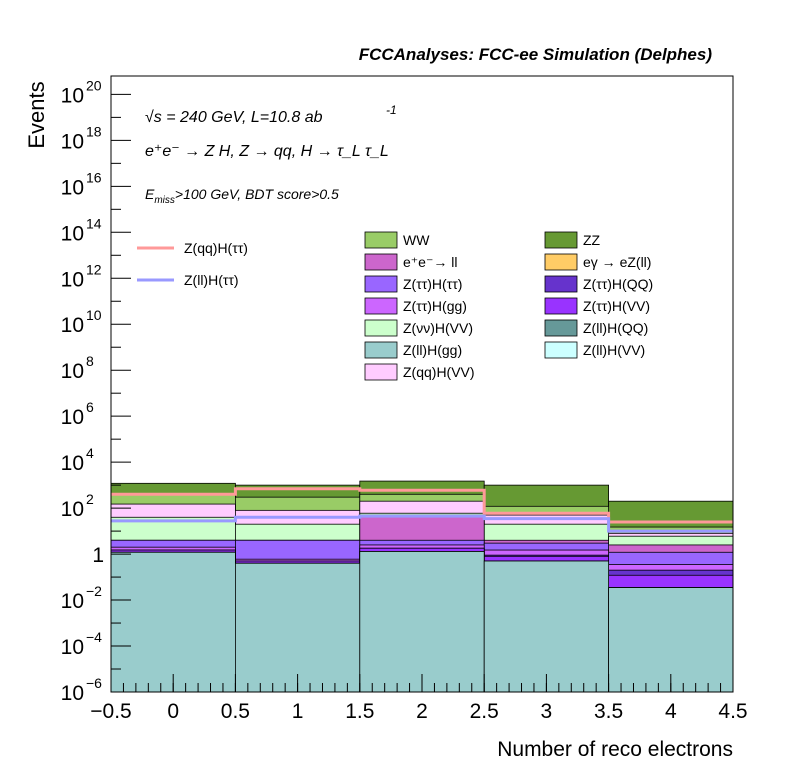  Describe the element at coordinates (94, 85) in the screenshot. I see `y-tick-exponent: 20` at that location.